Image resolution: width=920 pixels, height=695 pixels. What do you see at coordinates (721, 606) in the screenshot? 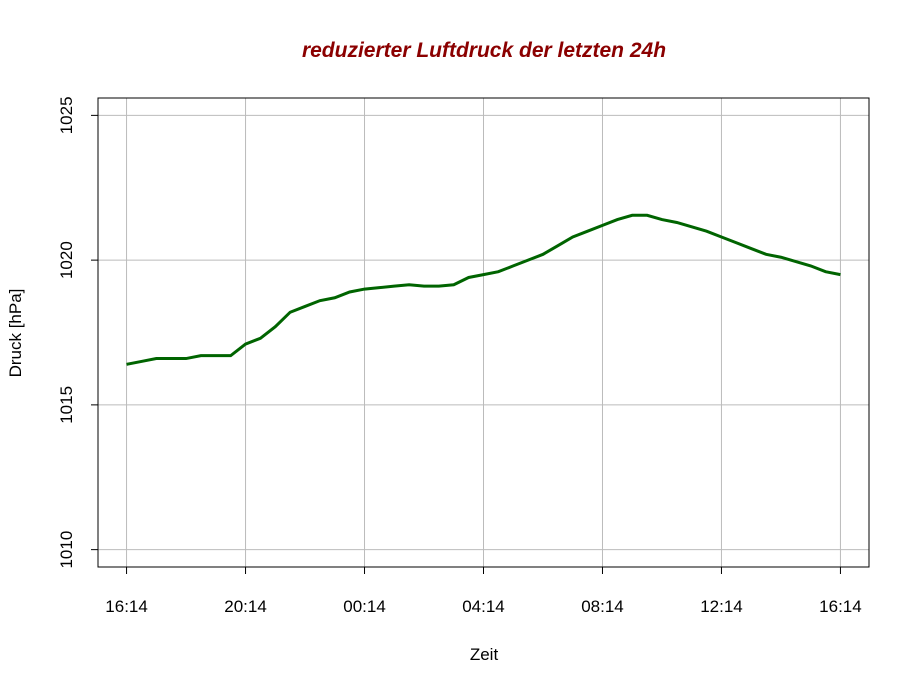
I see `x-tick-label: 12:14` at bounding box center [721, 606].